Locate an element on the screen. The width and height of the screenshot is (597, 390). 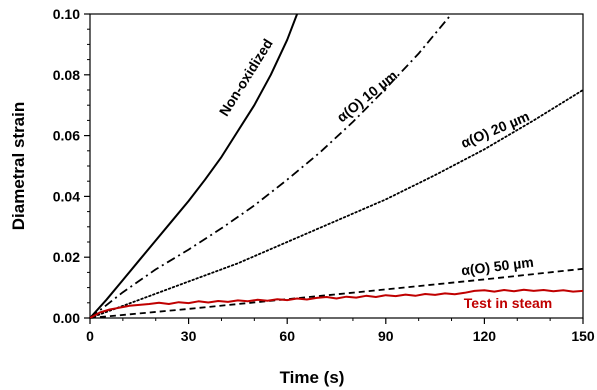
label-test-in-steam: Test in steam is located at coordinates (508, 303).